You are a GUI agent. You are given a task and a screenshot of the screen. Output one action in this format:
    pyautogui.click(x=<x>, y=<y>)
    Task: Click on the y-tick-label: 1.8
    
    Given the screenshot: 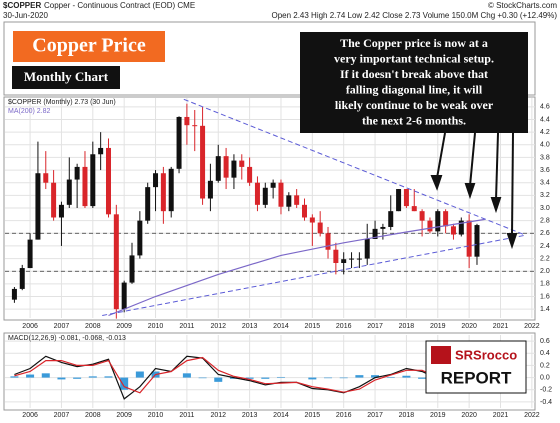 What is the action you would take?
    pyautogui.click(x=545, y=284)
    